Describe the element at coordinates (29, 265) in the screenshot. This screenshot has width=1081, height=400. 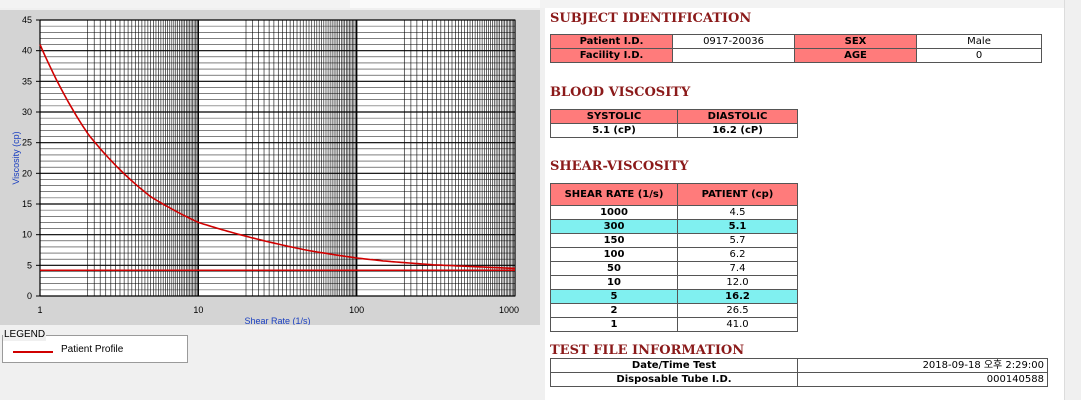
I see `y-tick-label: 5` at that location.